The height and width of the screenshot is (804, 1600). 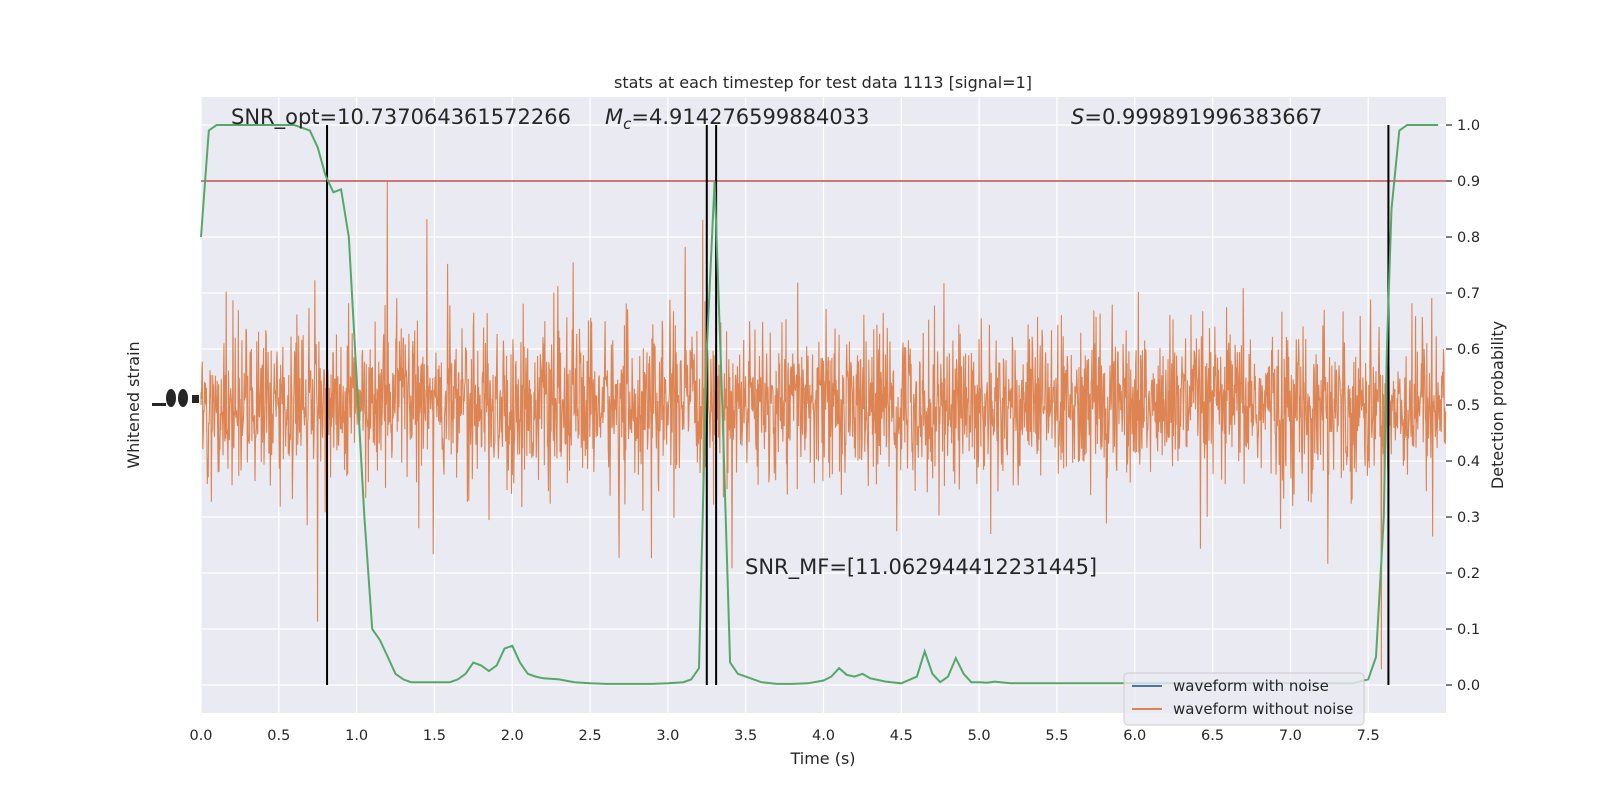 I want to click on y-right-tick-label: 0.5, so click(x=1468, y=406).